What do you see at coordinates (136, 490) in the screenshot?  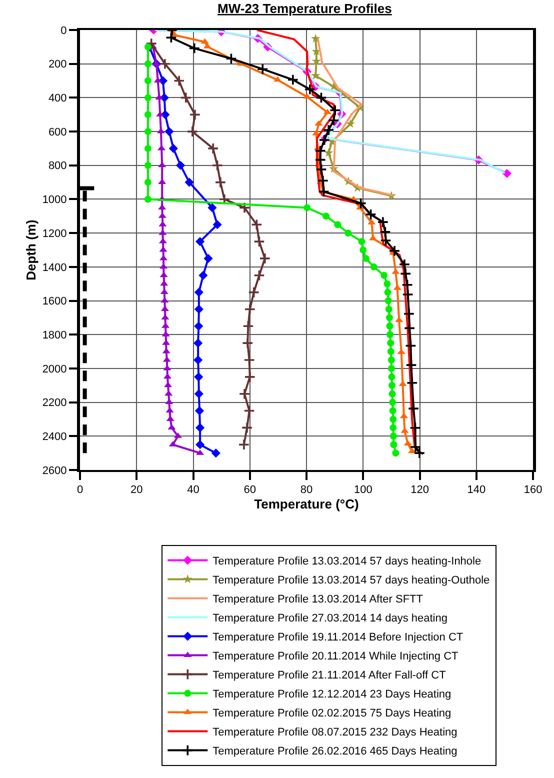 I see `x-tick-label: 20` at bounding box center [136, 490].